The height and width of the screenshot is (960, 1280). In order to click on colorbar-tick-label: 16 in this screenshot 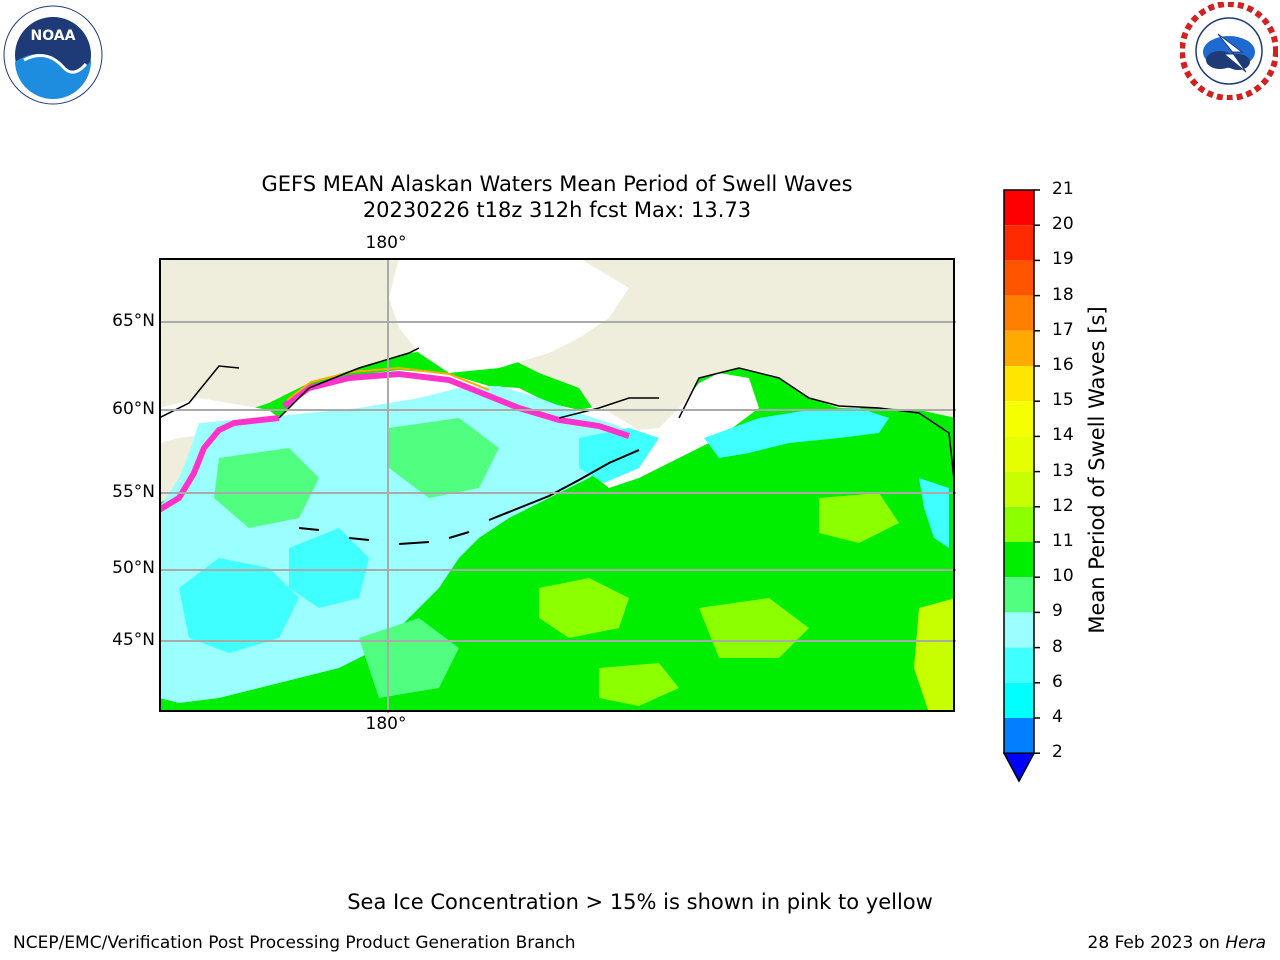, I will do `click(1063, 365)`.